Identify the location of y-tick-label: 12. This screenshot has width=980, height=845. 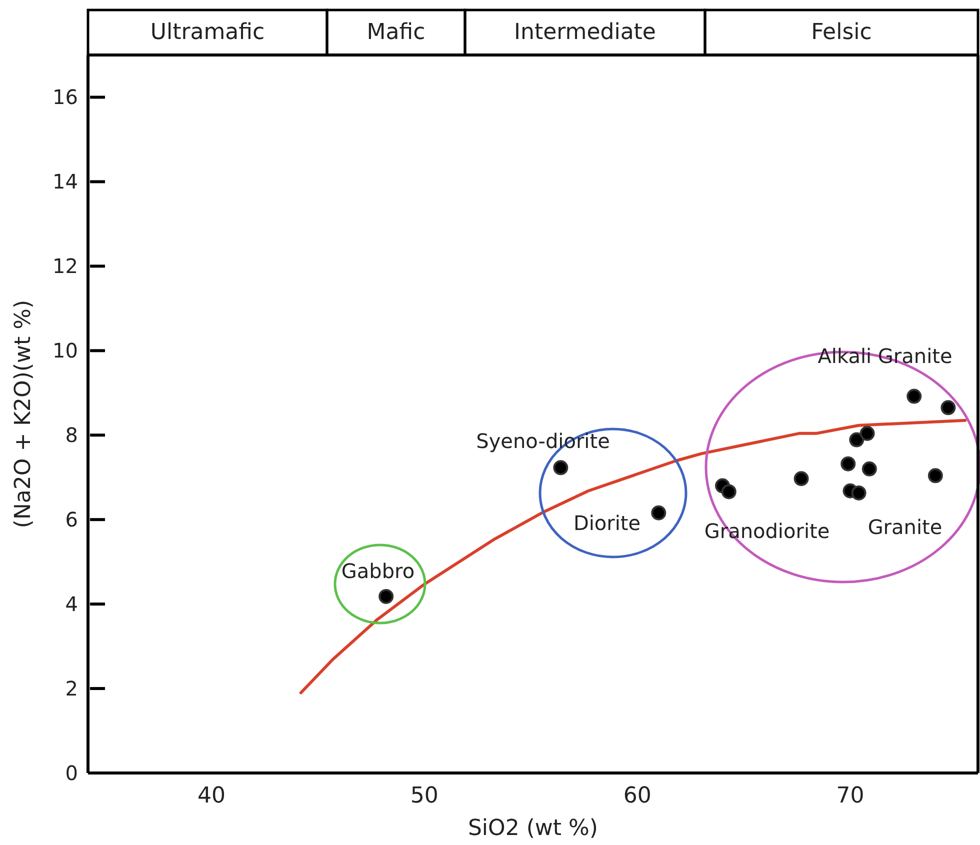
(65, 266).